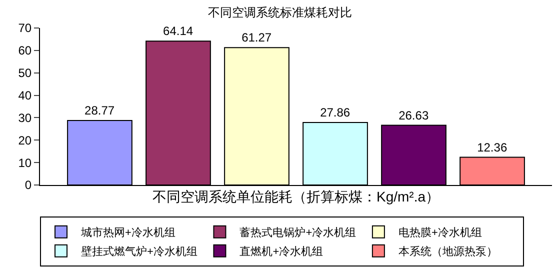 The width and height of the screenshot is (560, 274). What do you see at coordinates (178, 31) in the screenshot?
I see `data-label: 64.14` at bounding box center [178, 31].